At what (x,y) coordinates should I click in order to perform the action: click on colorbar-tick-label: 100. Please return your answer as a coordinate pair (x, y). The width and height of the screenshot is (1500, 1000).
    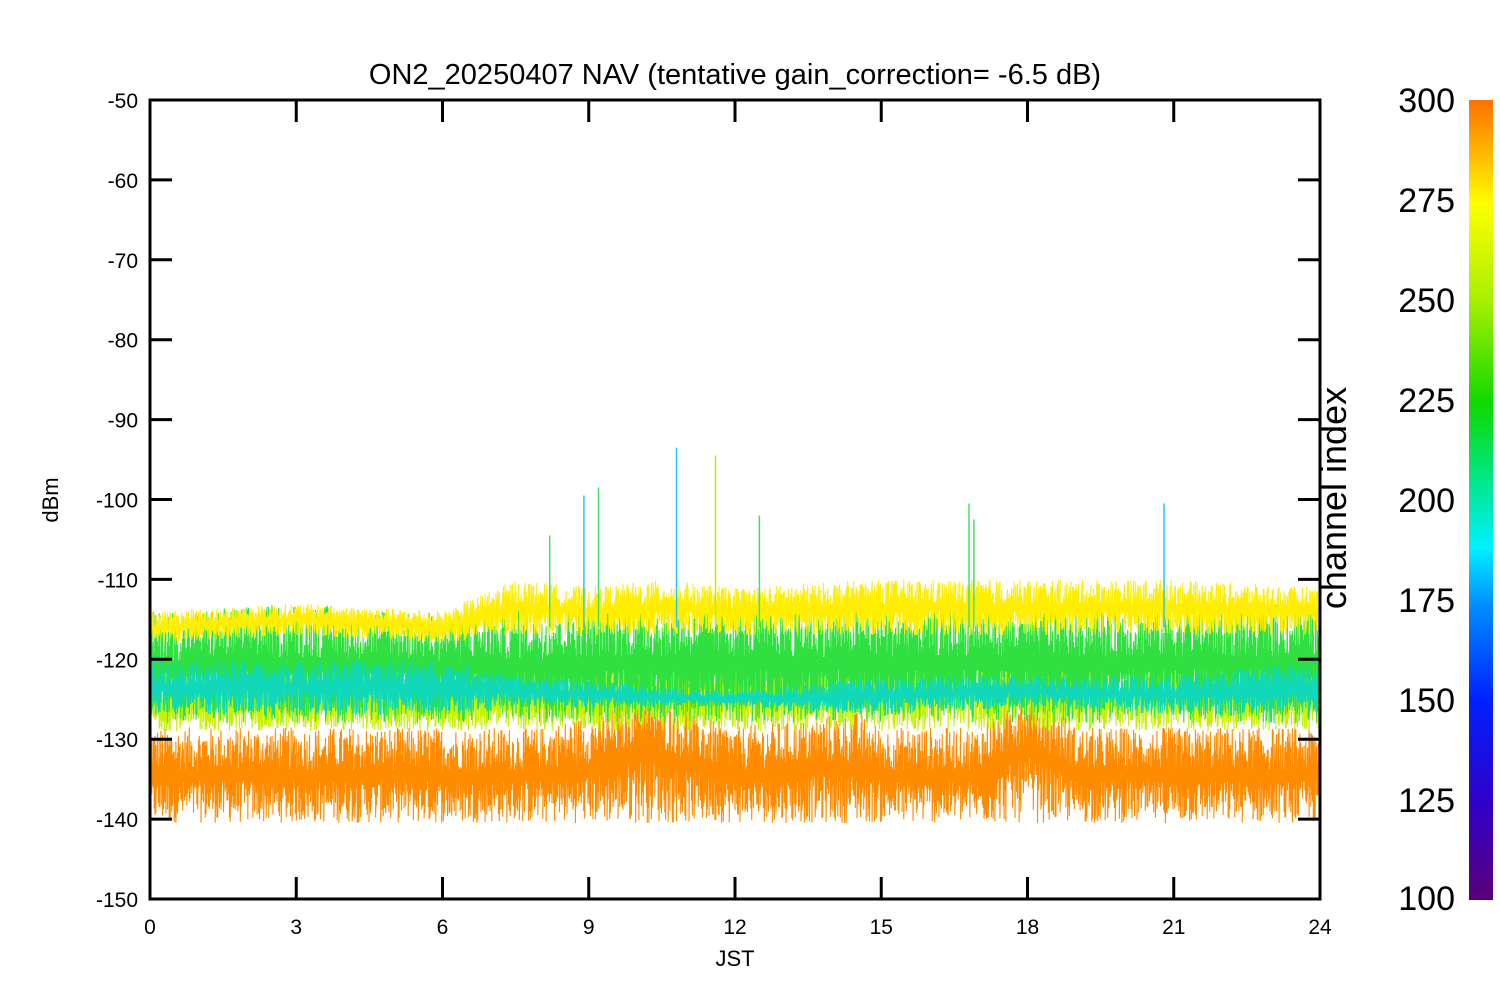
    Looking at the image, I should click on (1426, 899).